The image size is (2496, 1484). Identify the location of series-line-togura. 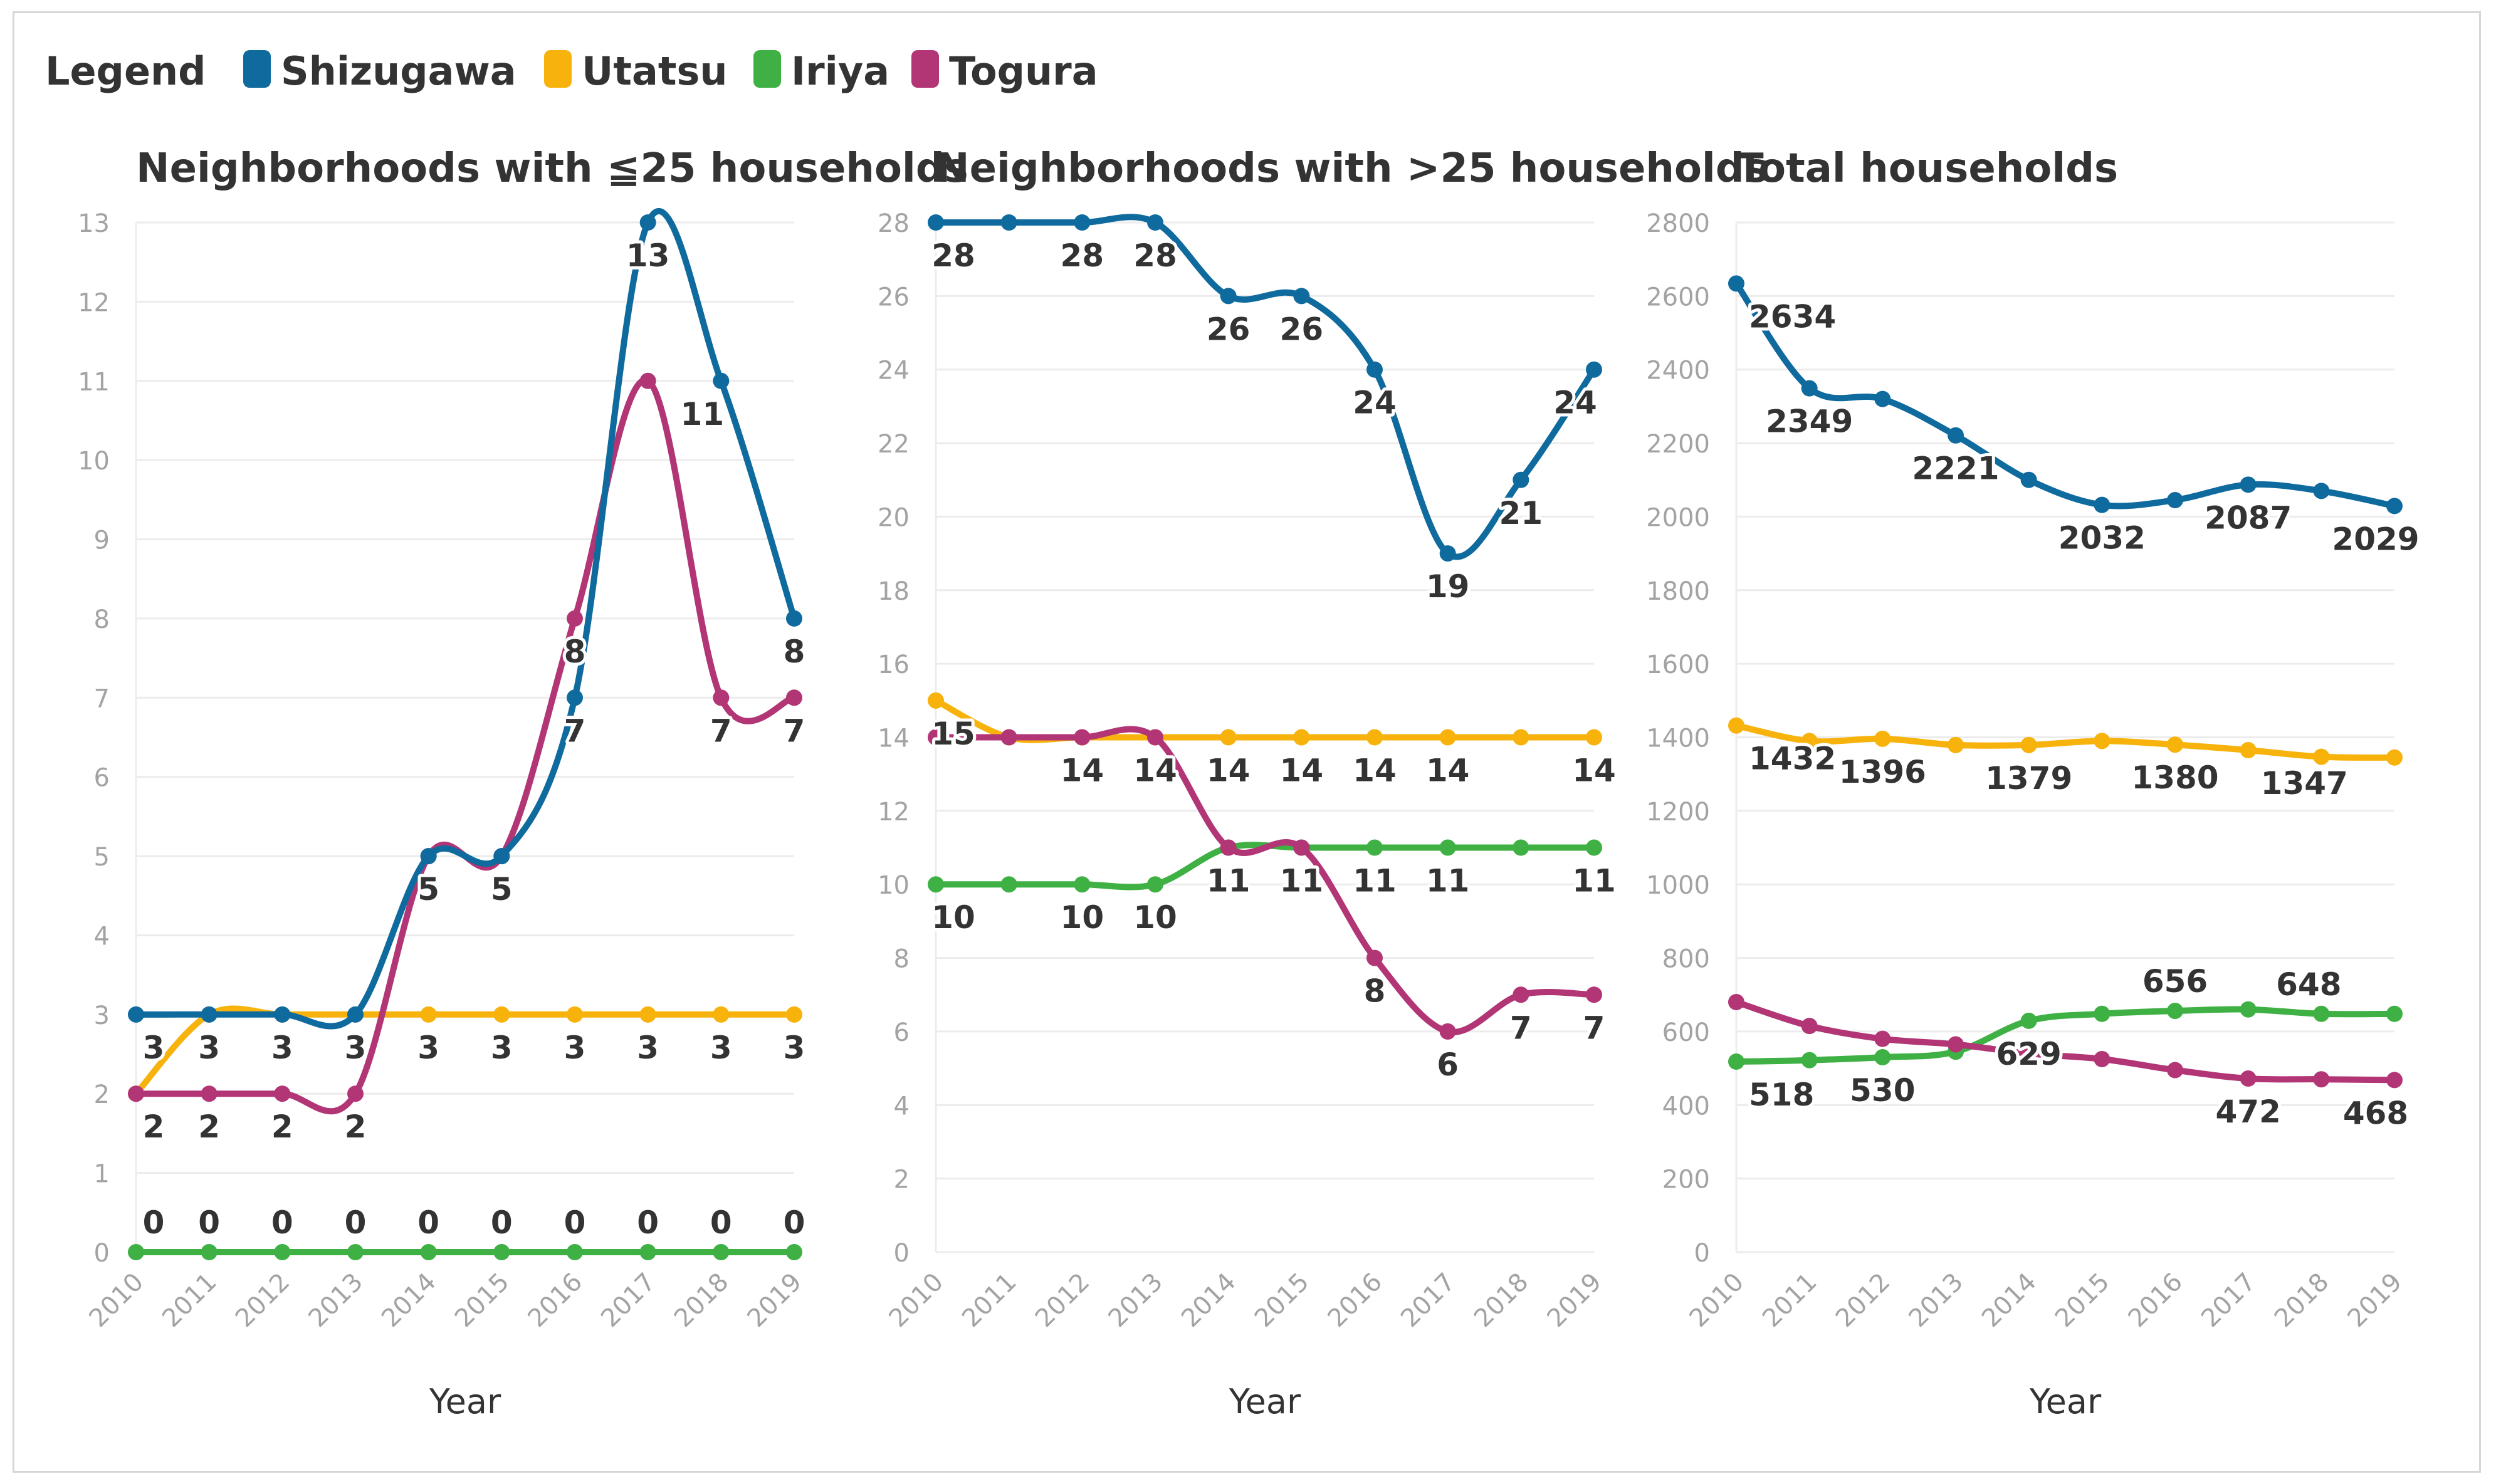
(2065, 1041).